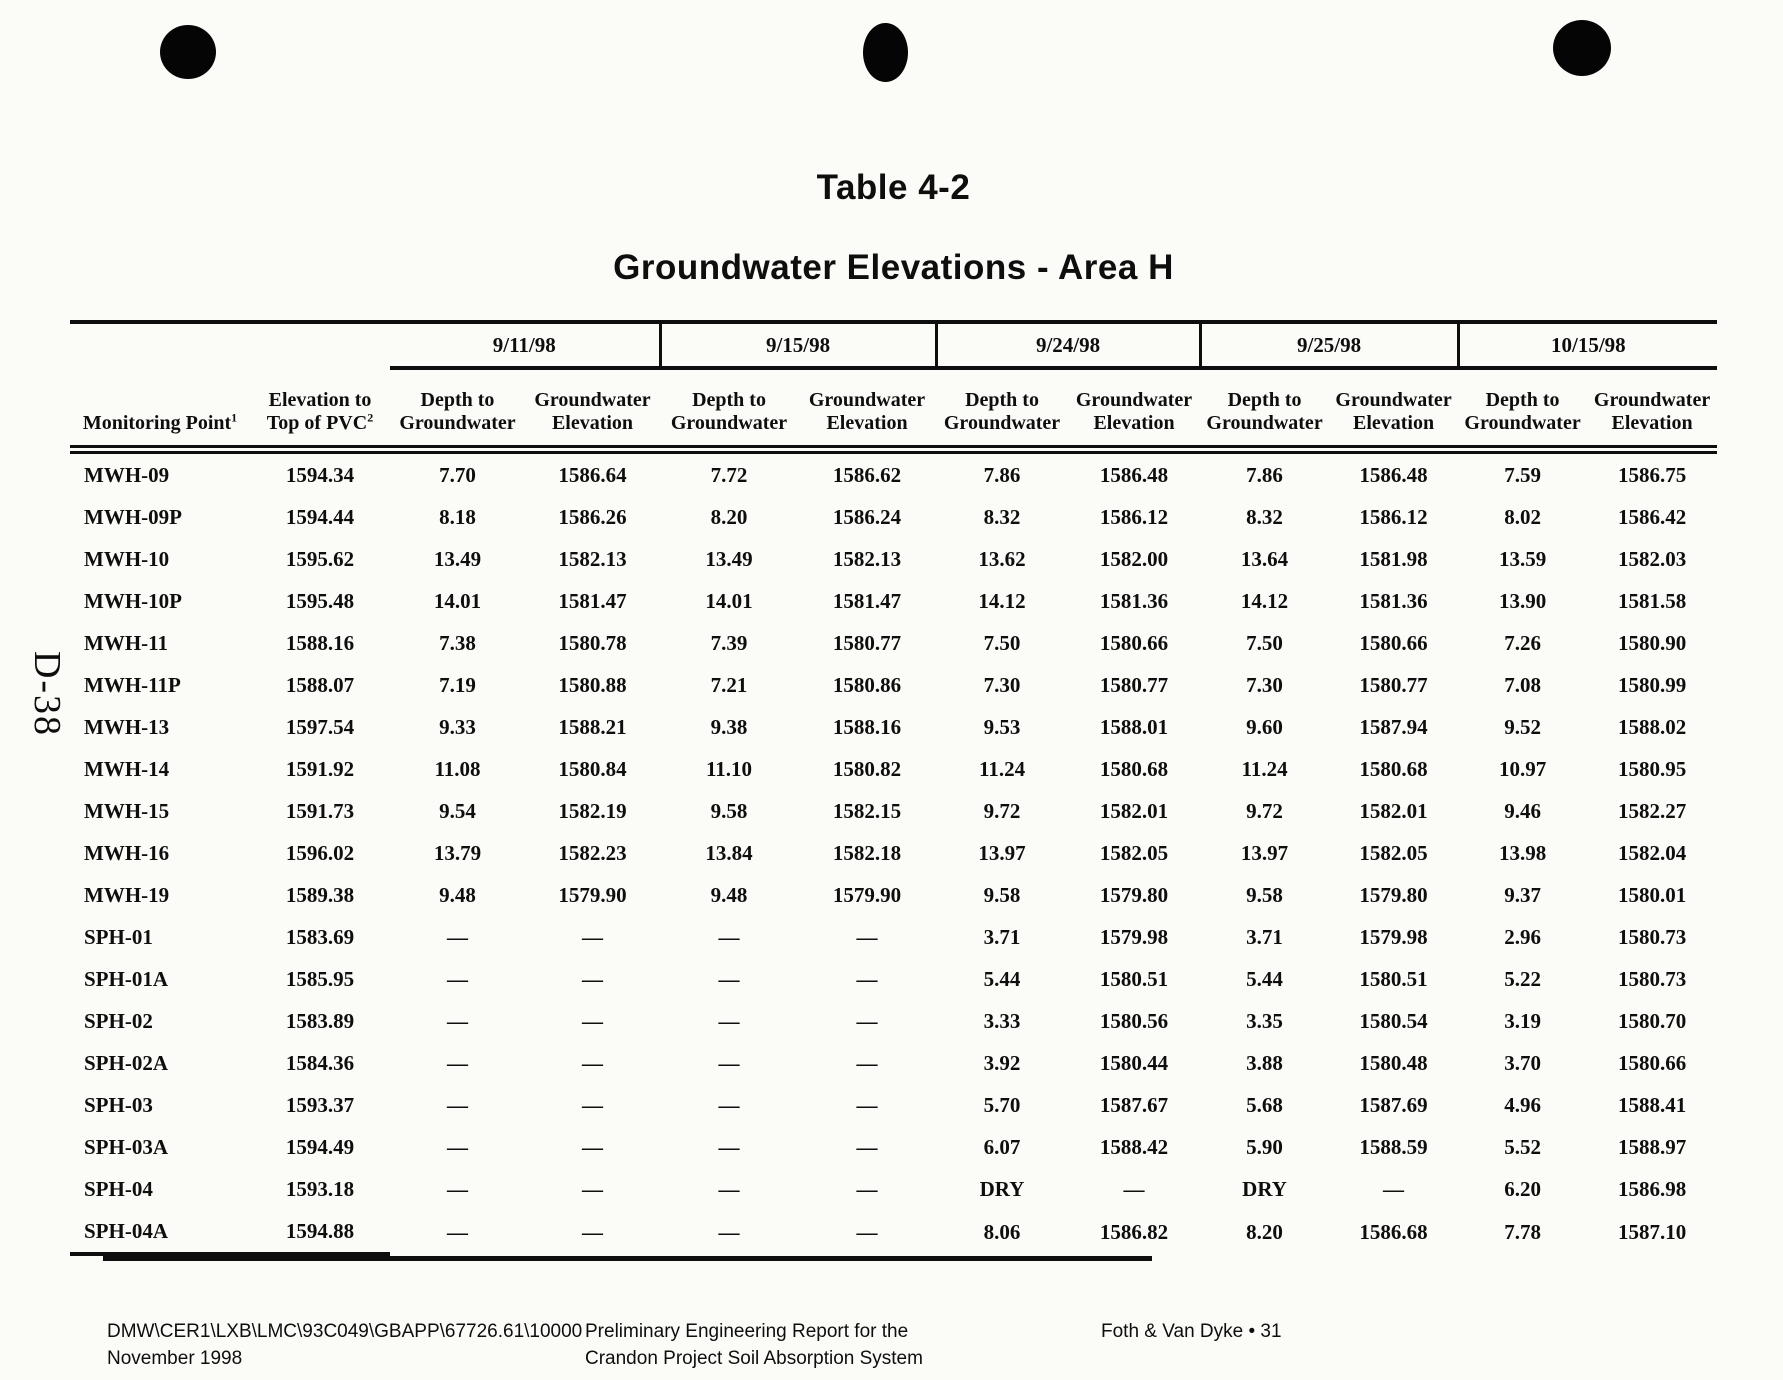  Describe the element at coordinates (457, 726) in the screenshot. I see `cell-depth-1: 9.33` at that location.